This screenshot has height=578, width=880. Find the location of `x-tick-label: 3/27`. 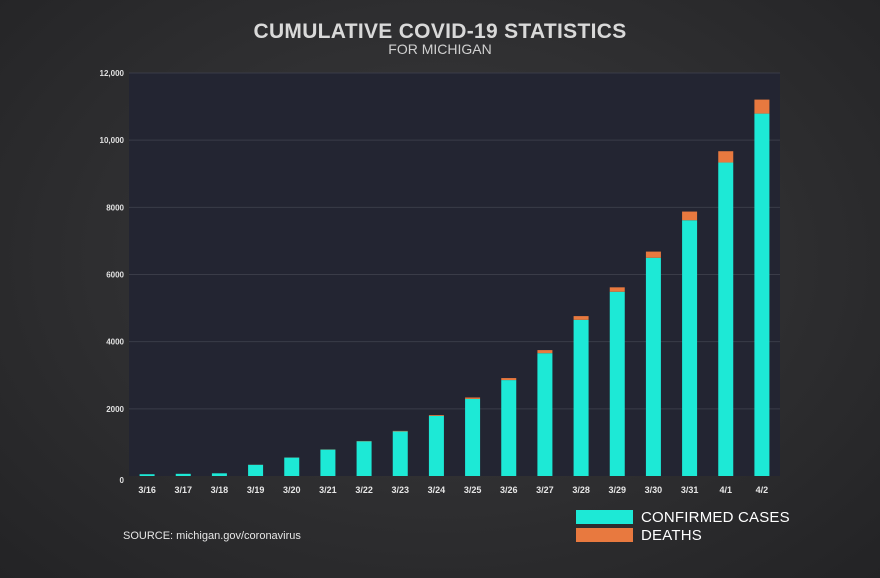

x-tick-label: 3/27 is located at coordinates (545, 490).